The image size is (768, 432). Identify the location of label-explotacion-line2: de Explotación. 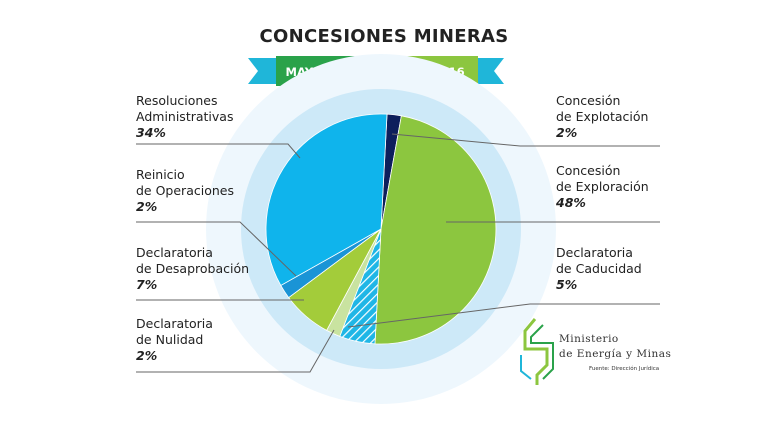
(602, 116).